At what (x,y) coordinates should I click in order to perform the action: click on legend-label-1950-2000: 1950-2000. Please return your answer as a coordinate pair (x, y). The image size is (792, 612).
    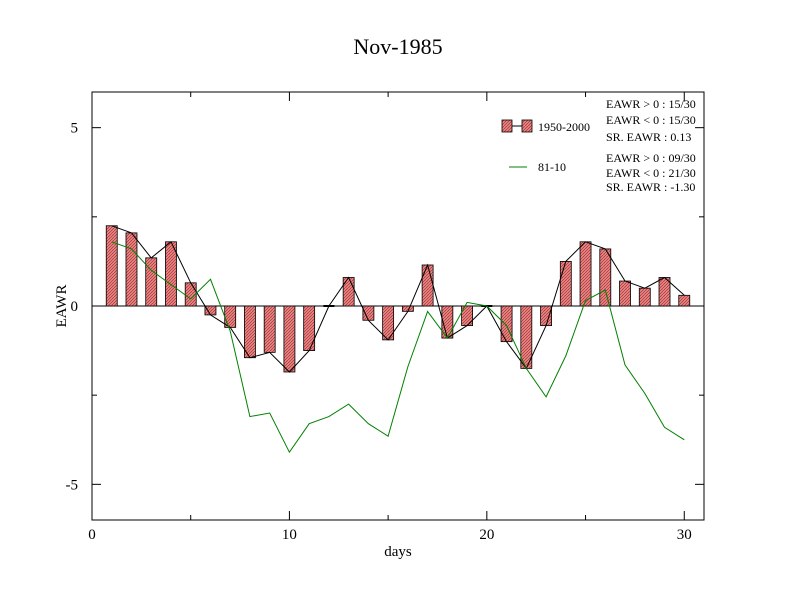
    Looking at the image, I should click on (564, 127).